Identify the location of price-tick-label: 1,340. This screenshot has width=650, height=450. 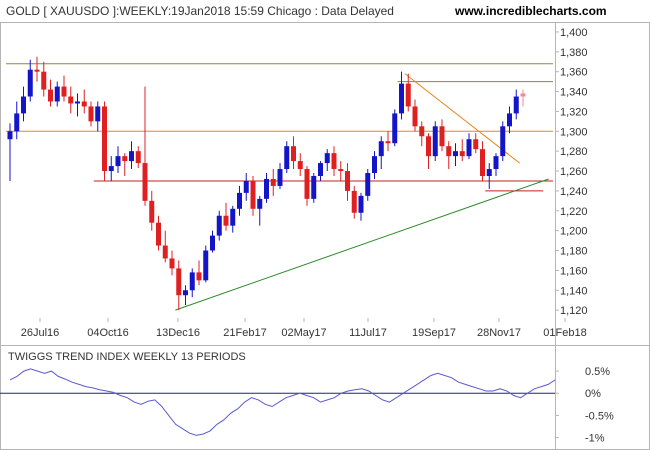
(574, 93).